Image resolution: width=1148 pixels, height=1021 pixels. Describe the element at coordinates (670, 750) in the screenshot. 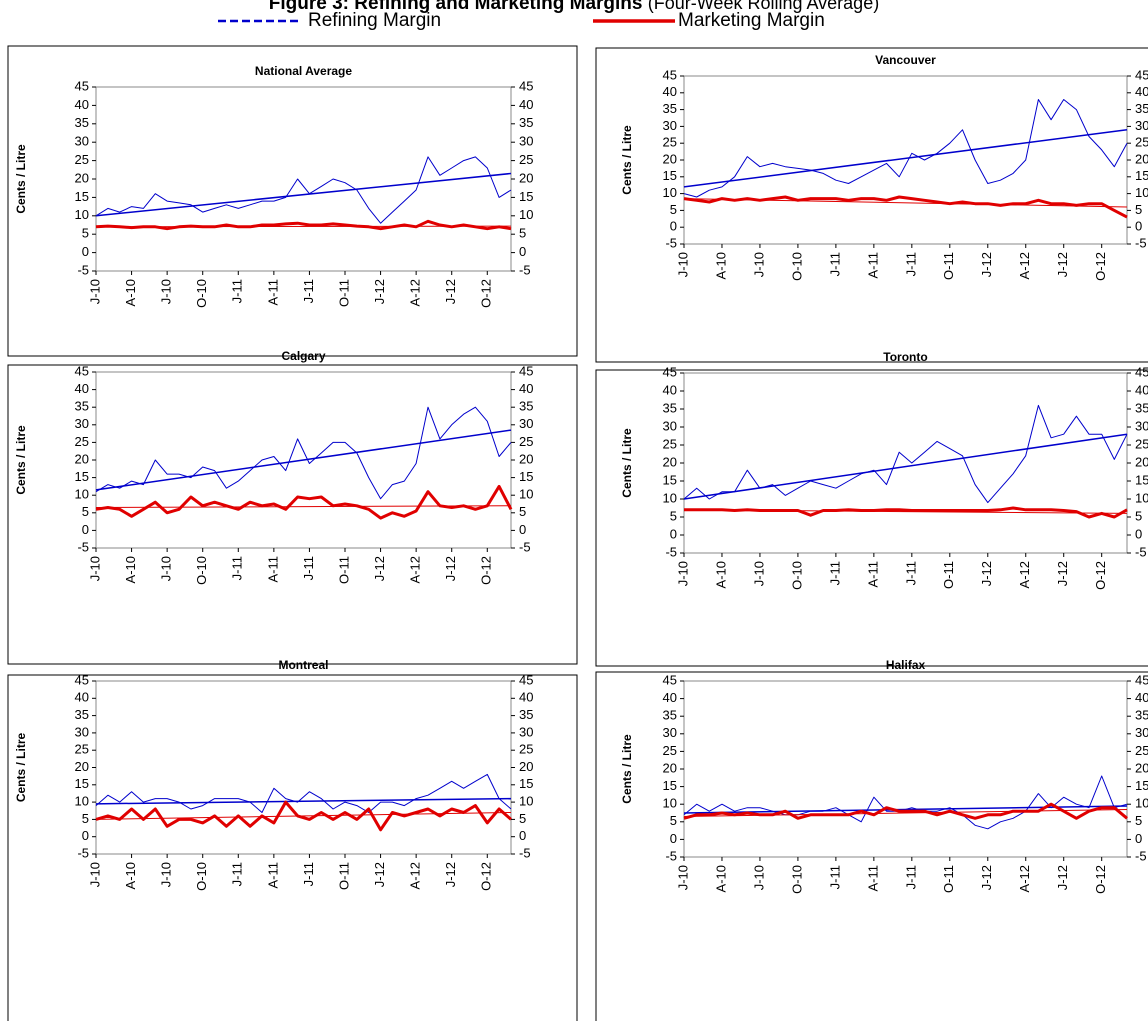

I see `y-tick-label: 25` at that location.